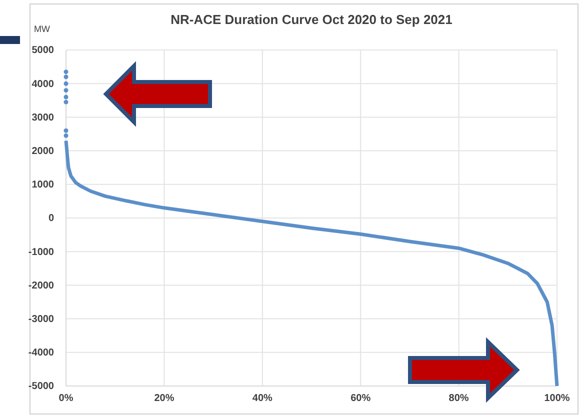 This screenshot has width=581, height=418. What do you see at coordinates (42, 29) in the screenshot?
I see `y-axis-title: MW` at bounding box center [42, 29].